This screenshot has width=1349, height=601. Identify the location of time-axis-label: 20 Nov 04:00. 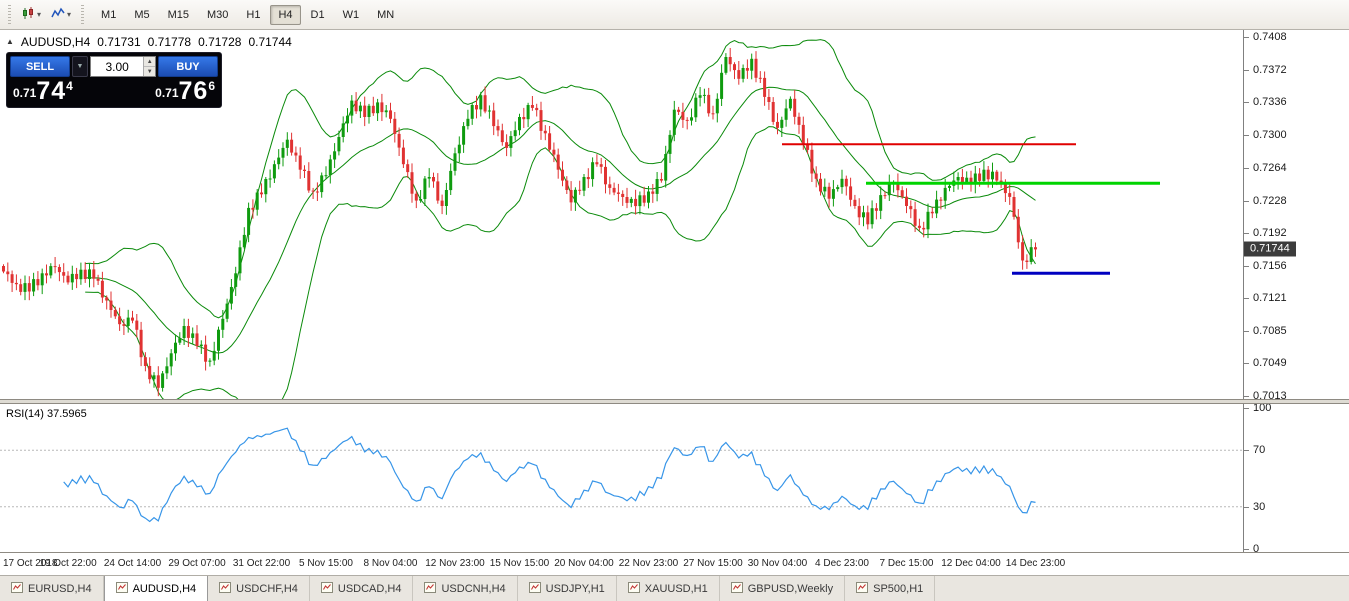
(584, 563).